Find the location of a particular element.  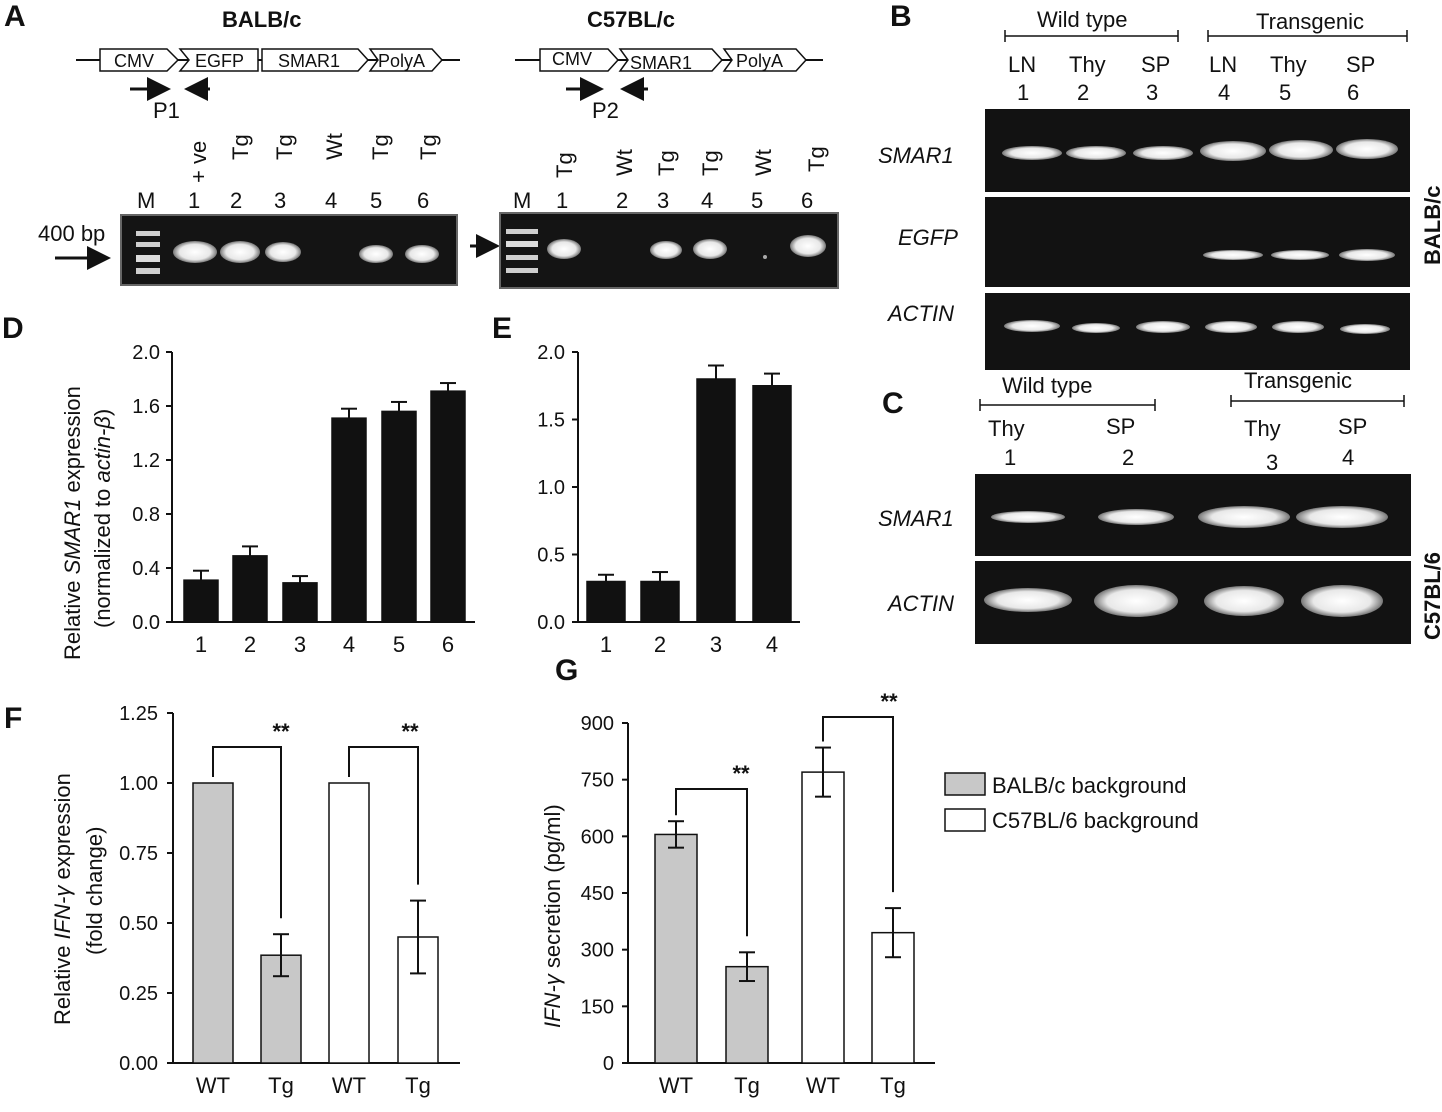

x-tick-label: 2 is located at coordinates (250, 644).